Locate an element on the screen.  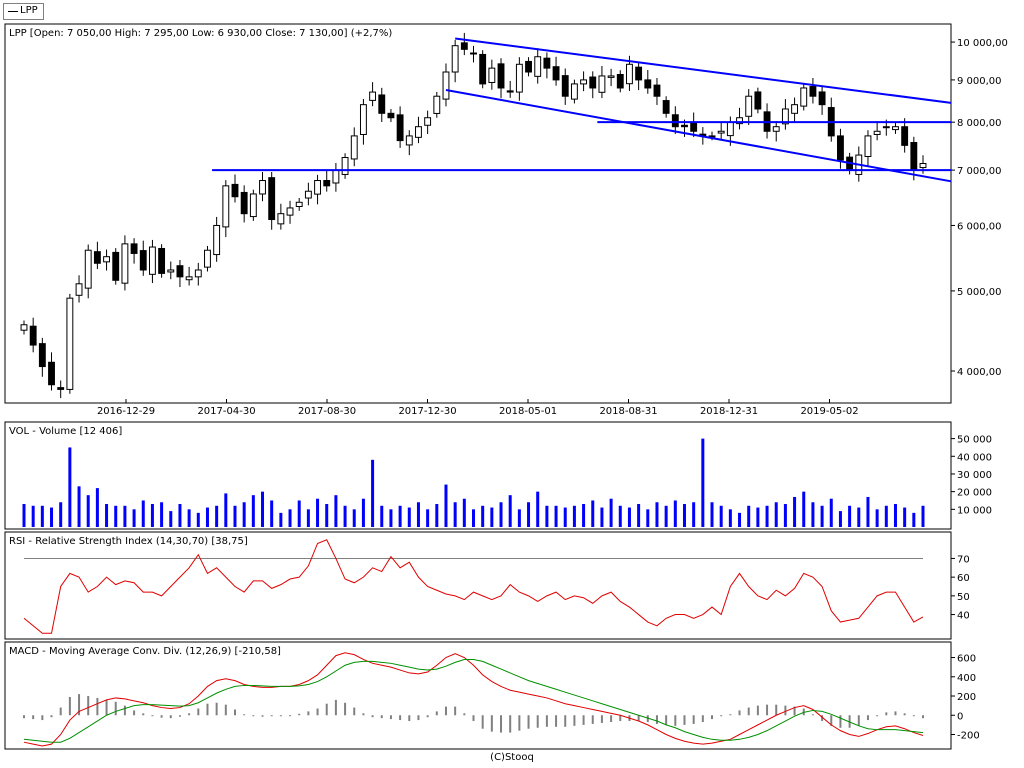
volume-layer: 10 000 20 000 30 000 40 000 50 000 is located at coordinates (507, 481).